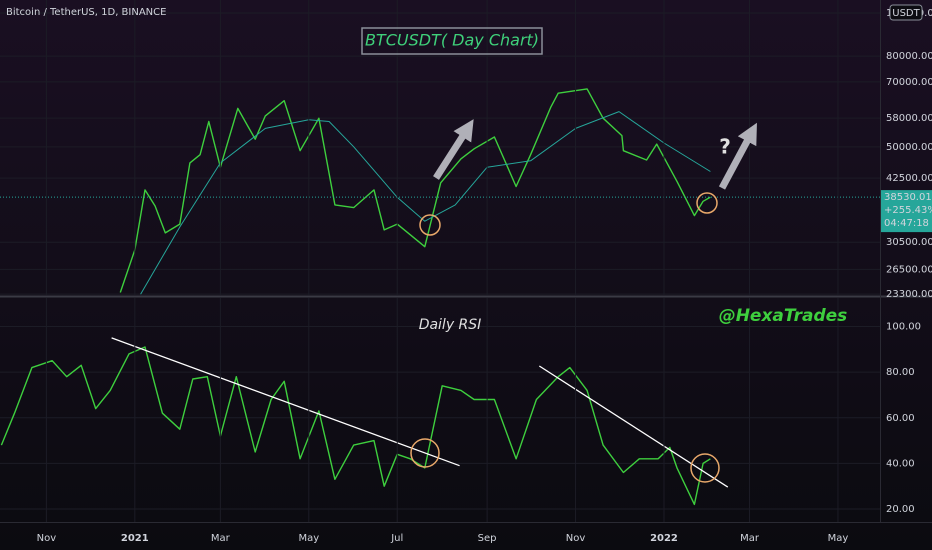 The height and width of the screenshot is (550, 932). Describe the element at coordinates (909, 294) in the screenshot. I see `y-tick-label: 23300.00` at that location.